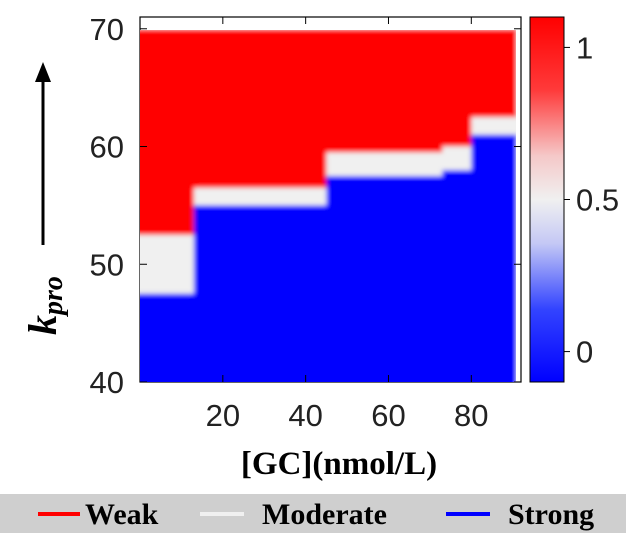 Image resolution: width=626 pixels, height=533 pixels. I want to click on colorbar-tick-label: 0.5, so click(597, 200).